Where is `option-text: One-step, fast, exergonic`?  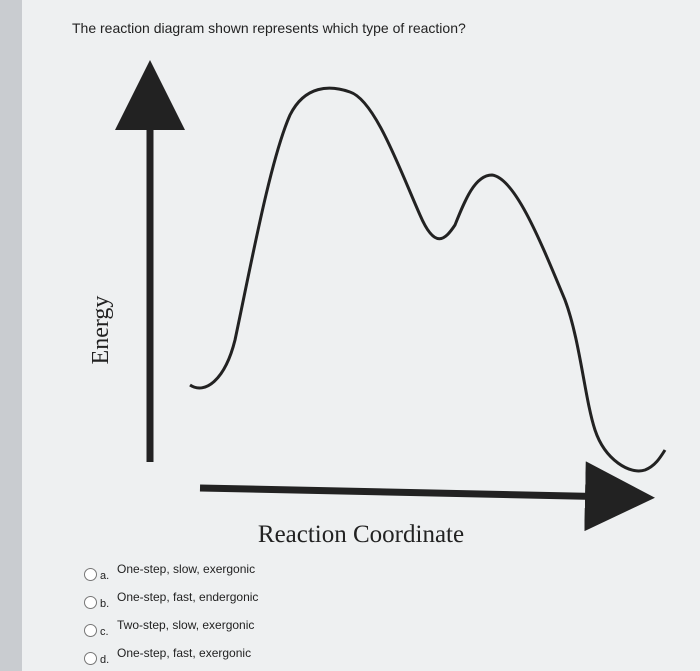 option-text: One-step, fast, exergonic is located at coordinates (184, 653).